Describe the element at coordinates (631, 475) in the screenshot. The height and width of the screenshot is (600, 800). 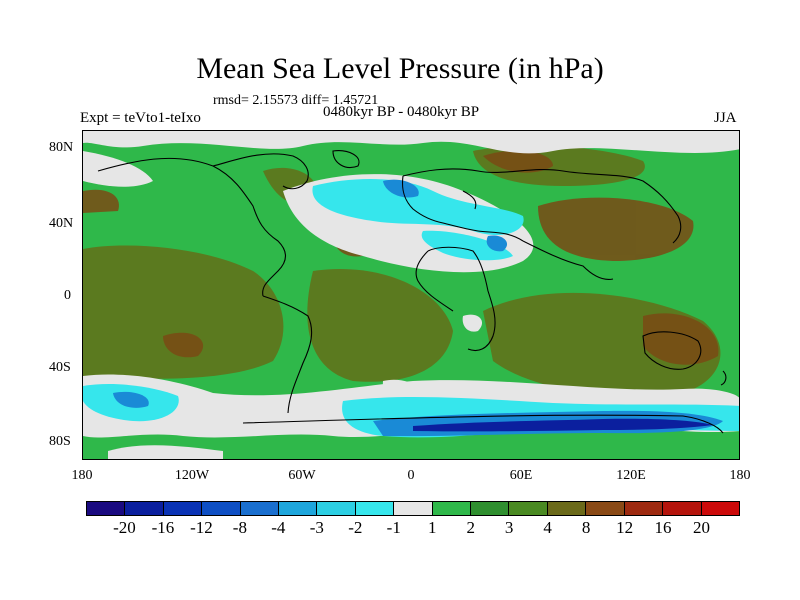
I see `lon-label: 120E` at that location.